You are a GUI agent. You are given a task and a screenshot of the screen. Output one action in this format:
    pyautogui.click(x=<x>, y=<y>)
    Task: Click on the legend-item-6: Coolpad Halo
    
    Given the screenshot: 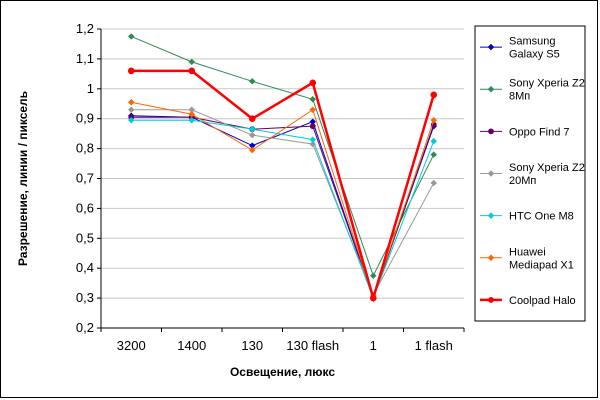 What is the action you would take?
    pyautogui.click(x=528, y=301)
    